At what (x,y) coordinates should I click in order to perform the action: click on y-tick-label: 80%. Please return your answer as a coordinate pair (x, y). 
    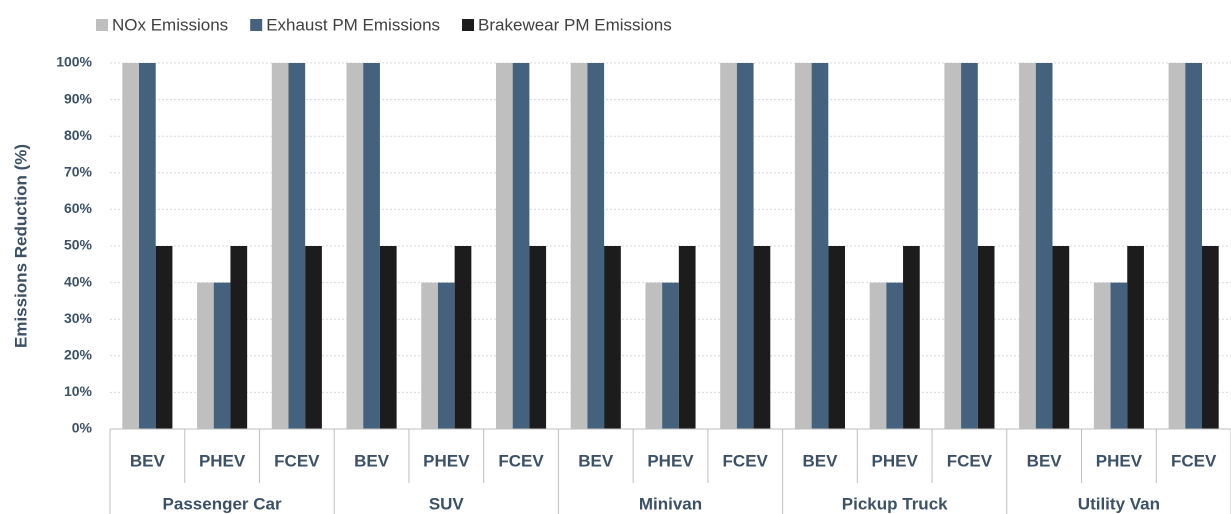
    Looking at the image, I should click on (78, 135).